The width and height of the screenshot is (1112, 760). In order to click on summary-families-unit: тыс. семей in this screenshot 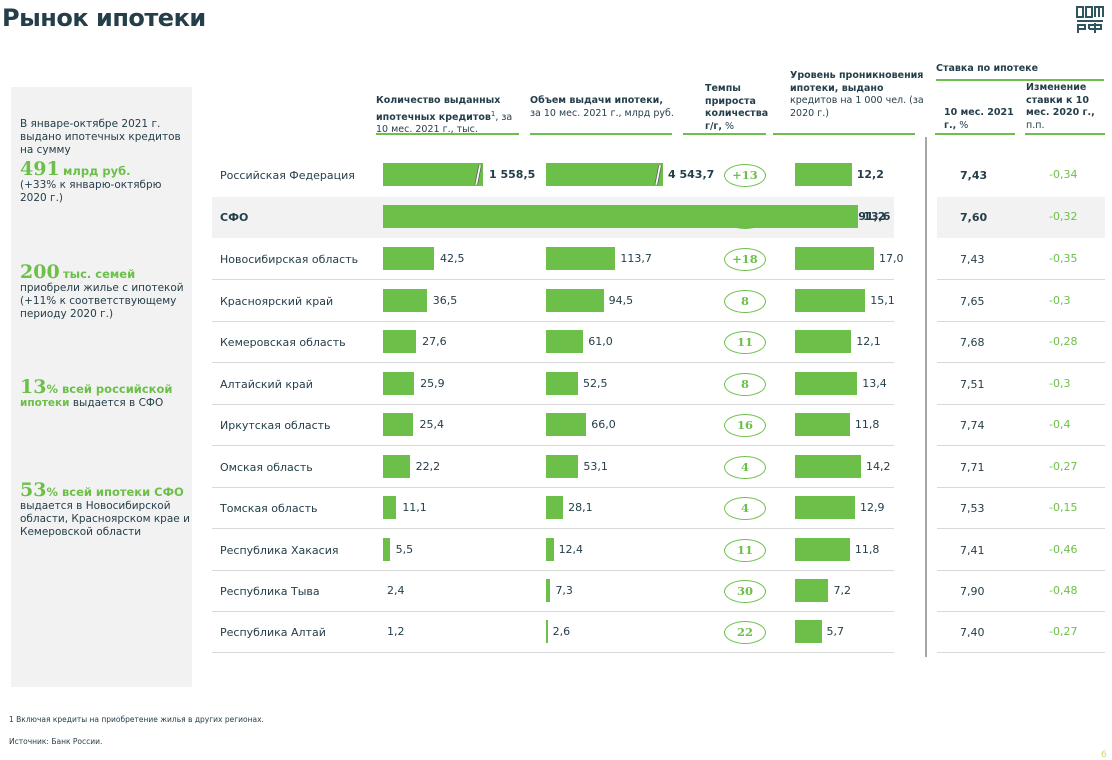, I will do `click(99, 274)`.